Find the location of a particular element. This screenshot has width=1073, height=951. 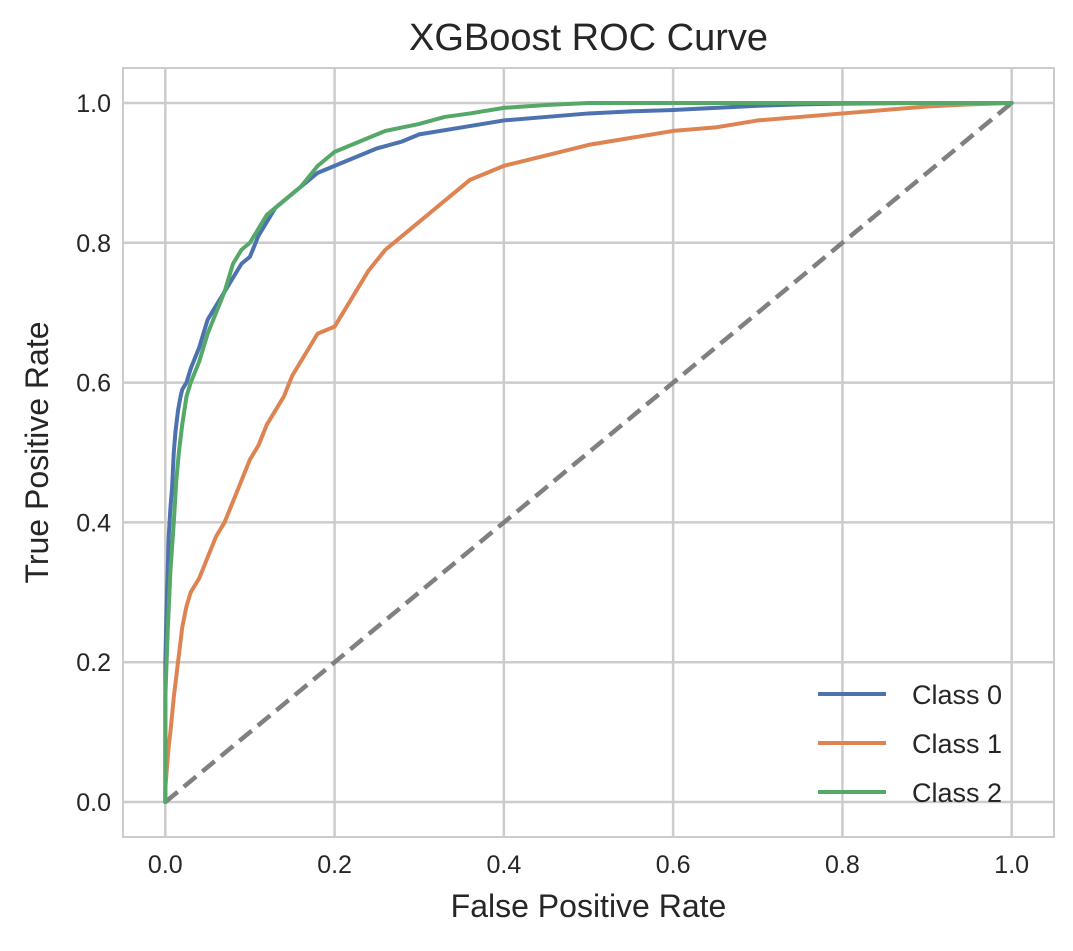

x-tick-label: 0.2 is located at coordinates (334, 865).